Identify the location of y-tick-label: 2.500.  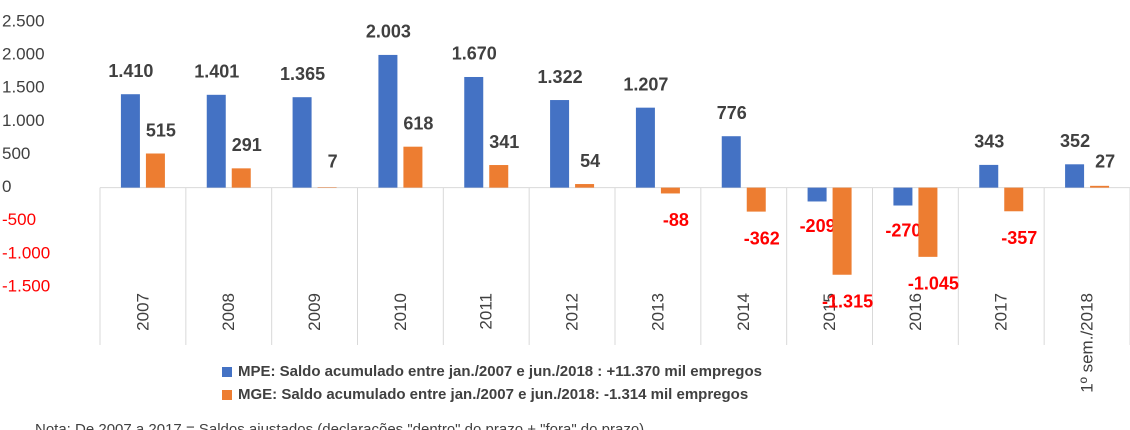
(23, 20).